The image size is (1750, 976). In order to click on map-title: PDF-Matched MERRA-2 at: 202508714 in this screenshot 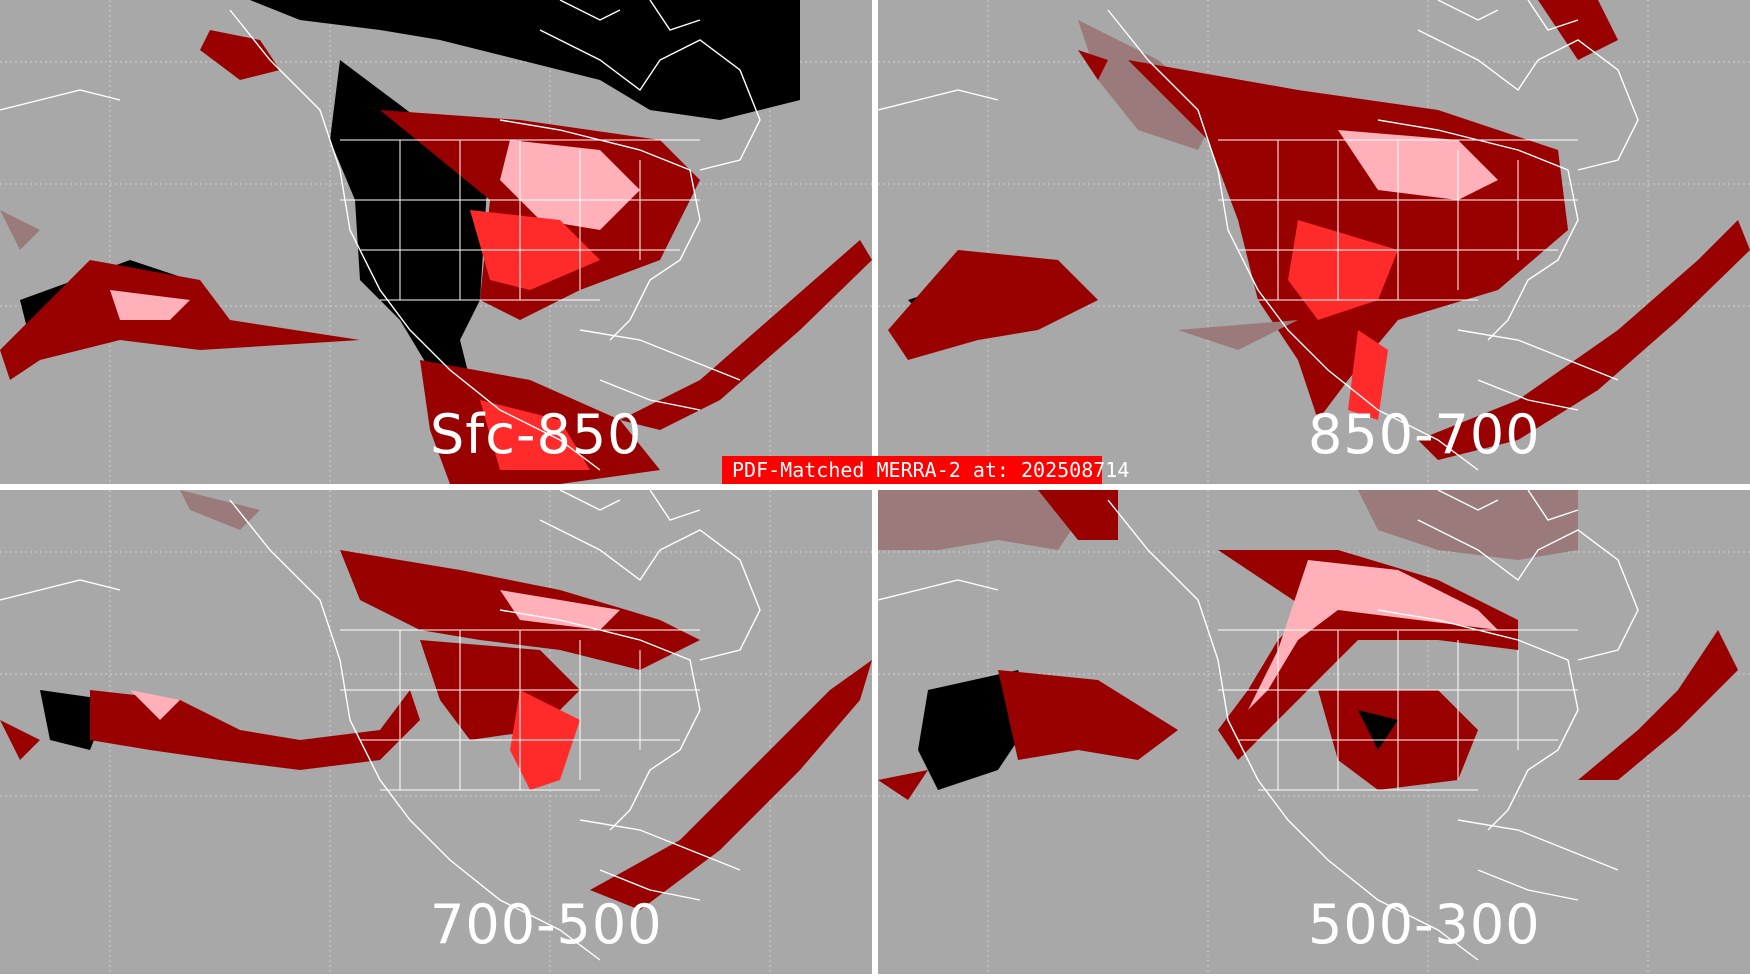, I will do `click(931, 470)`.